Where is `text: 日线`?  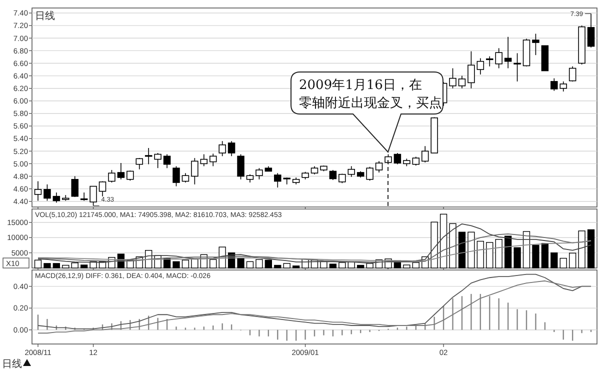
text: 日线 is located at coordinates (12, 364).